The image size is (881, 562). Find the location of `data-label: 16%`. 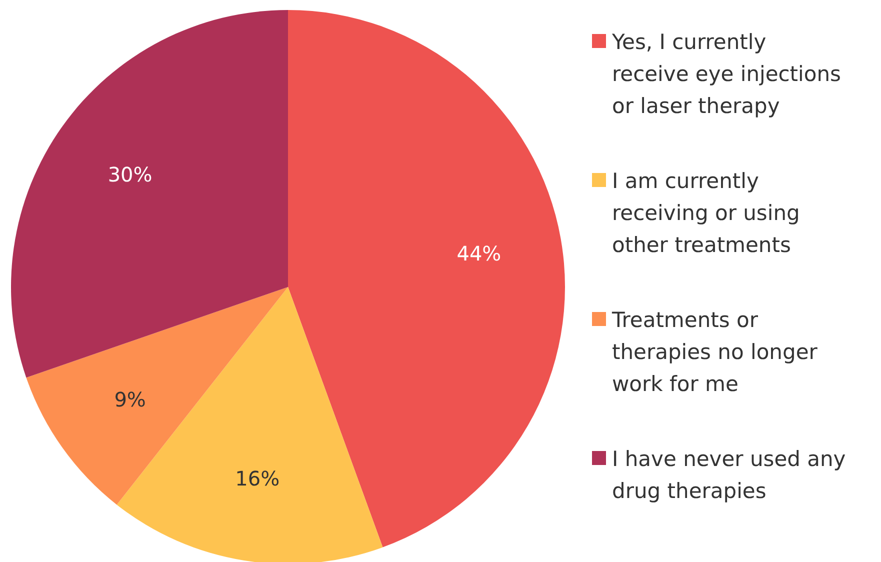

data-label: 16% is located at coordinates (257, 478).